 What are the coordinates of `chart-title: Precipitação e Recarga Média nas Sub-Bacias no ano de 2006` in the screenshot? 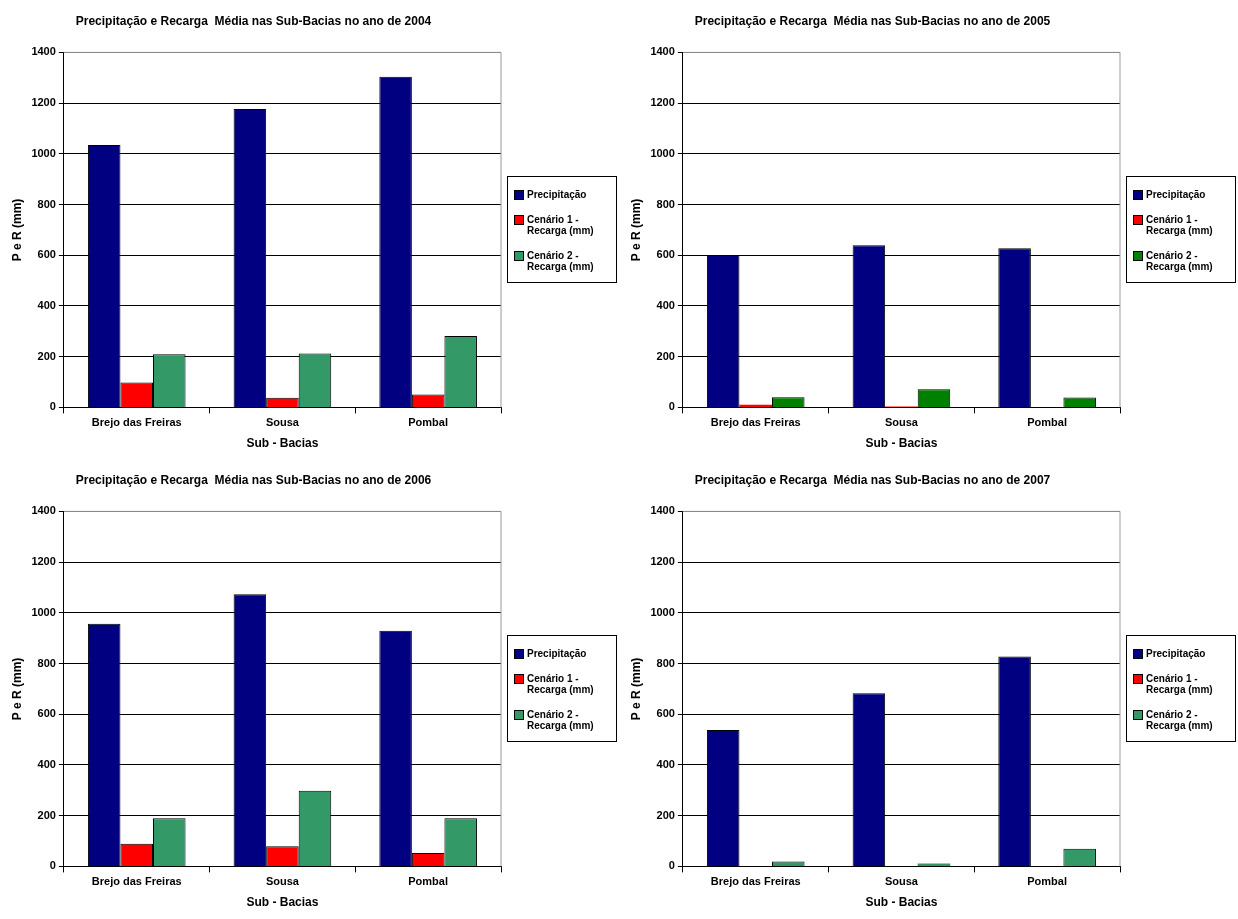 It's located at (253, 479).